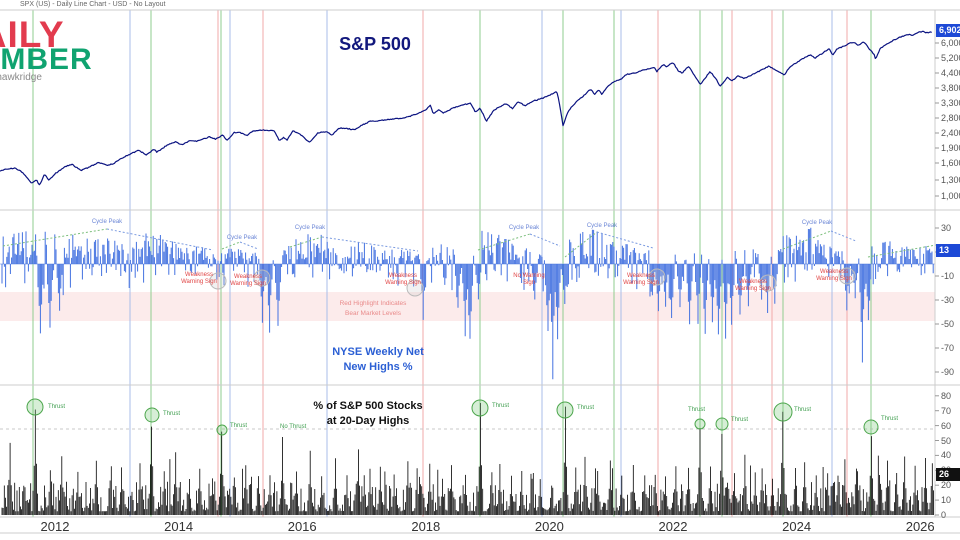  I want to click on pct20-axis-label: 60, so click(946, 425).